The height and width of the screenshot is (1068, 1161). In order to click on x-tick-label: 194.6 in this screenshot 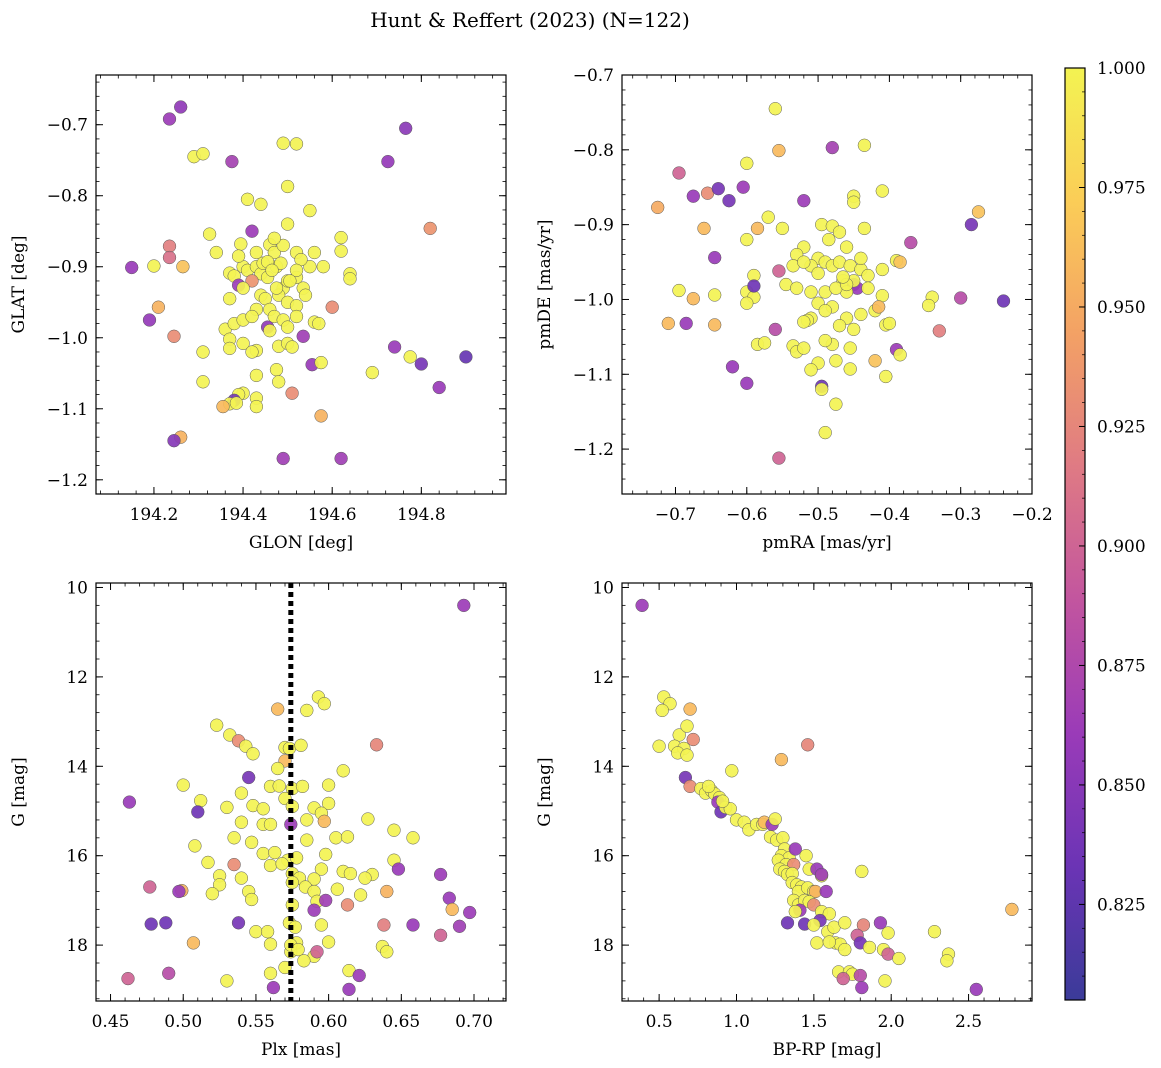, I will do `click(332, 515)`.